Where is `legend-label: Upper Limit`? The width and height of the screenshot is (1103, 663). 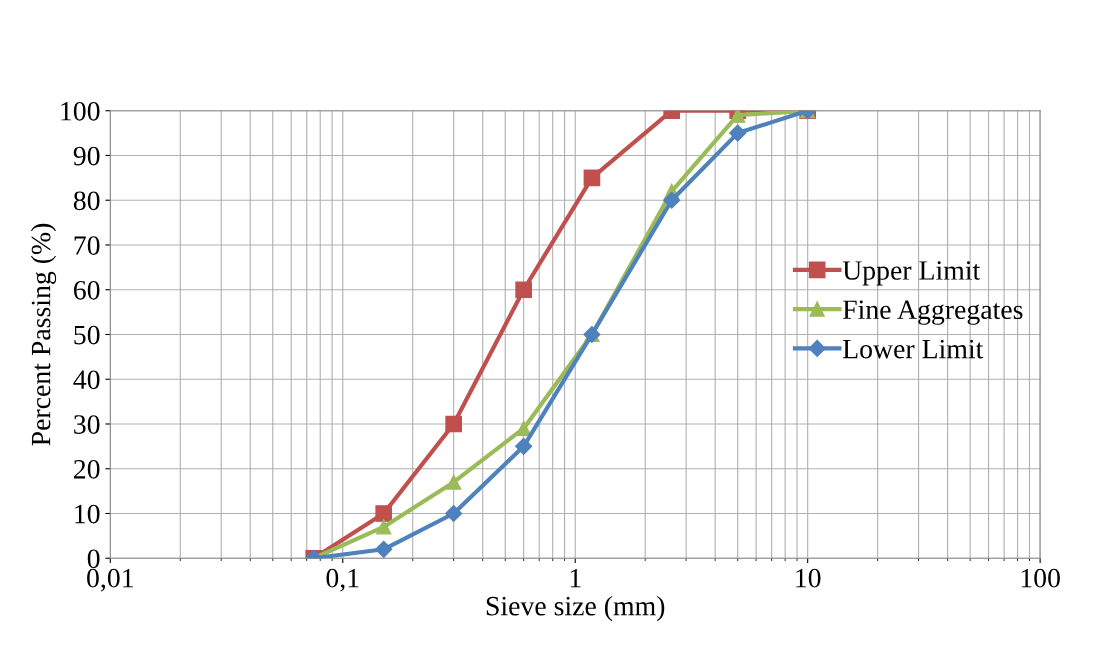
legend-label: Upper Limit is located at coordinates (911, 273).